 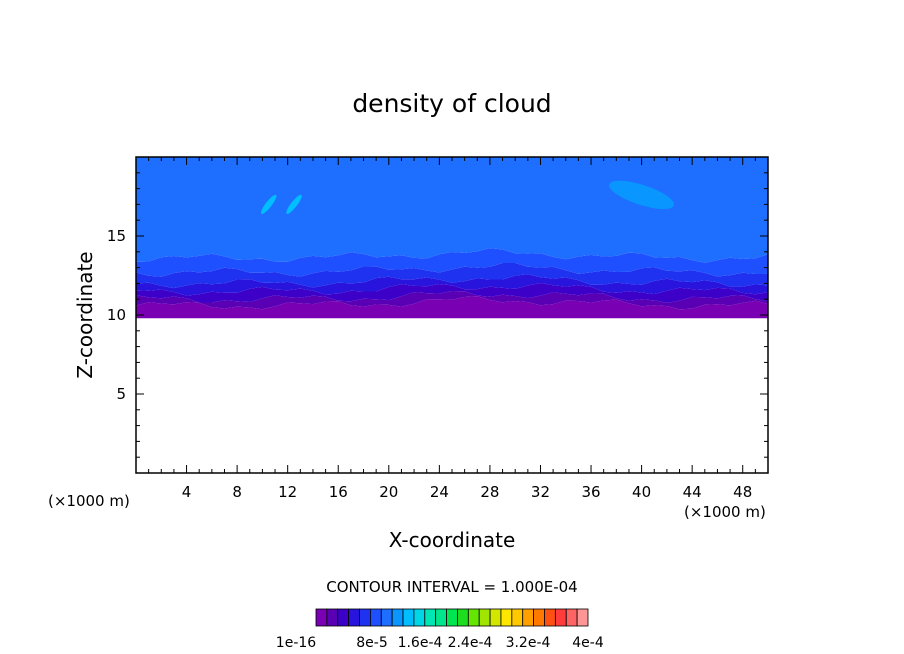 I want to click on x-tick-label: 28, so click(x=489, y=492).